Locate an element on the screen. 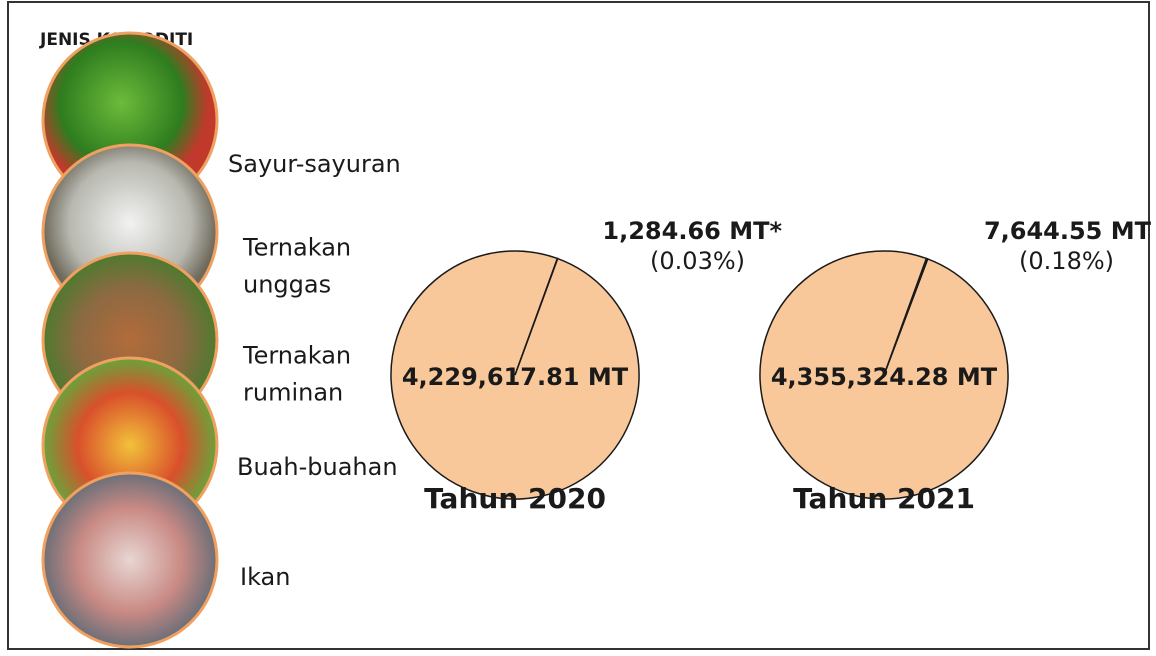 The image size is (1156, 656). slice-value-label: 4,229,617.81 MT is located at coordinates (515, 377).